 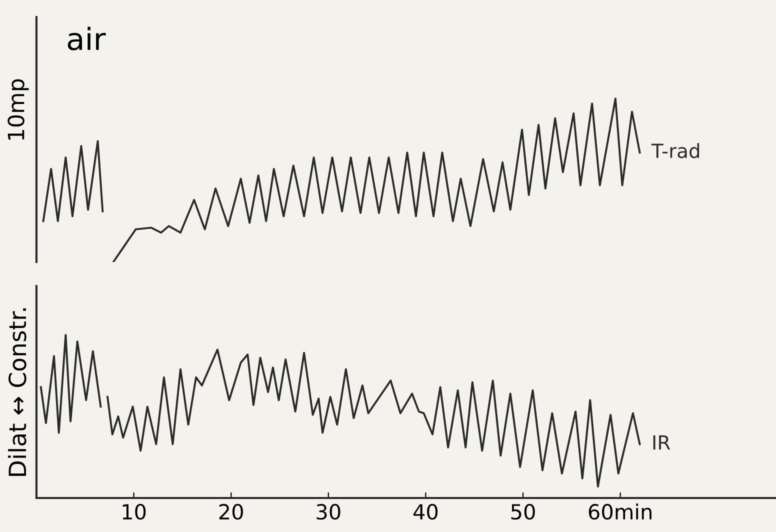 I want to click on x-tick-label: 40, so click(x=425, y=512).